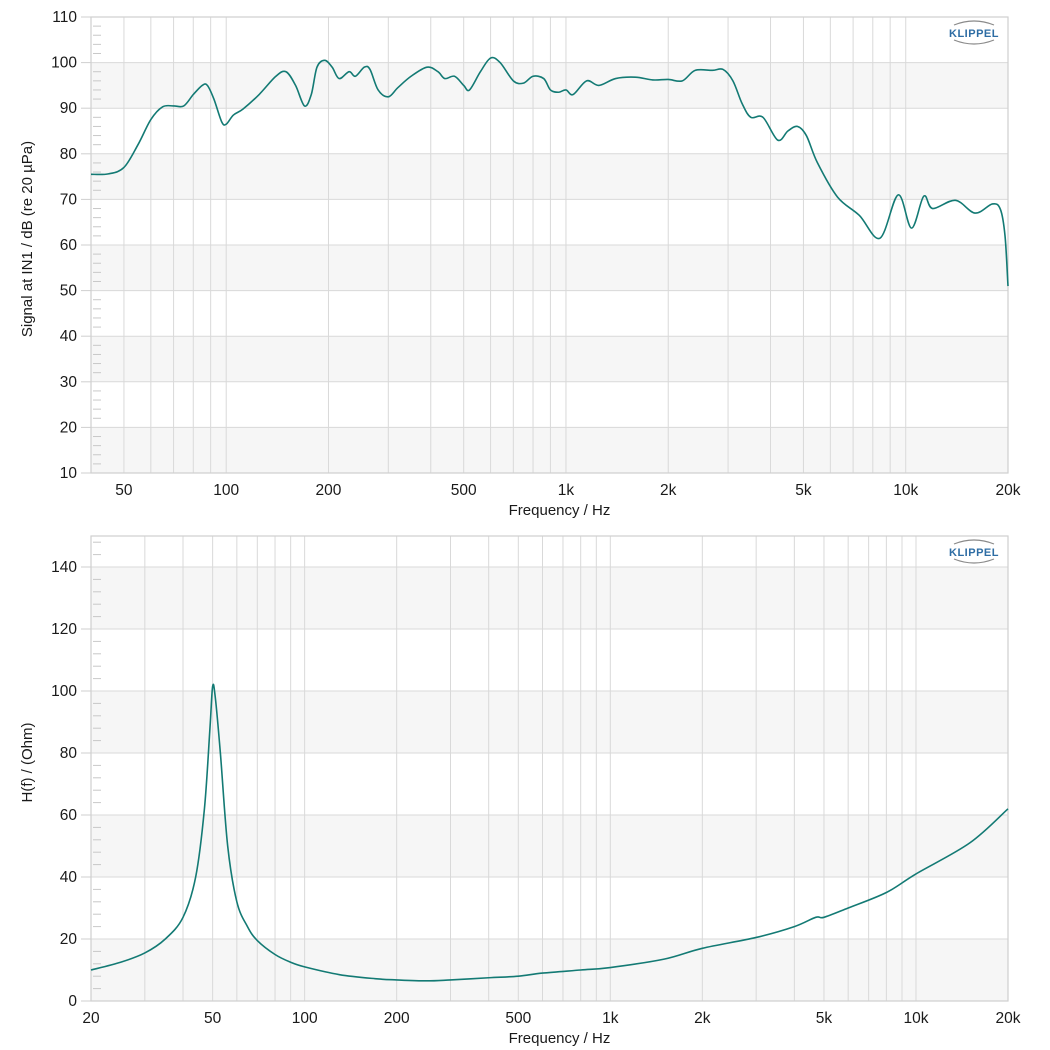  I want to click on y-tick-label: 30, so click(69, 382).